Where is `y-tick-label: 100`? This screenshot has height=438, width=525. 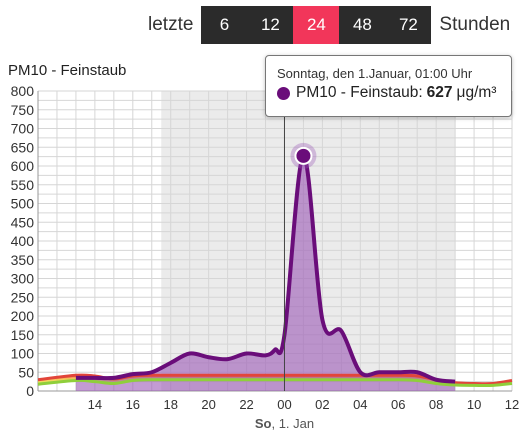
y-tick-label: 100 is located at coordinates (23, 354).